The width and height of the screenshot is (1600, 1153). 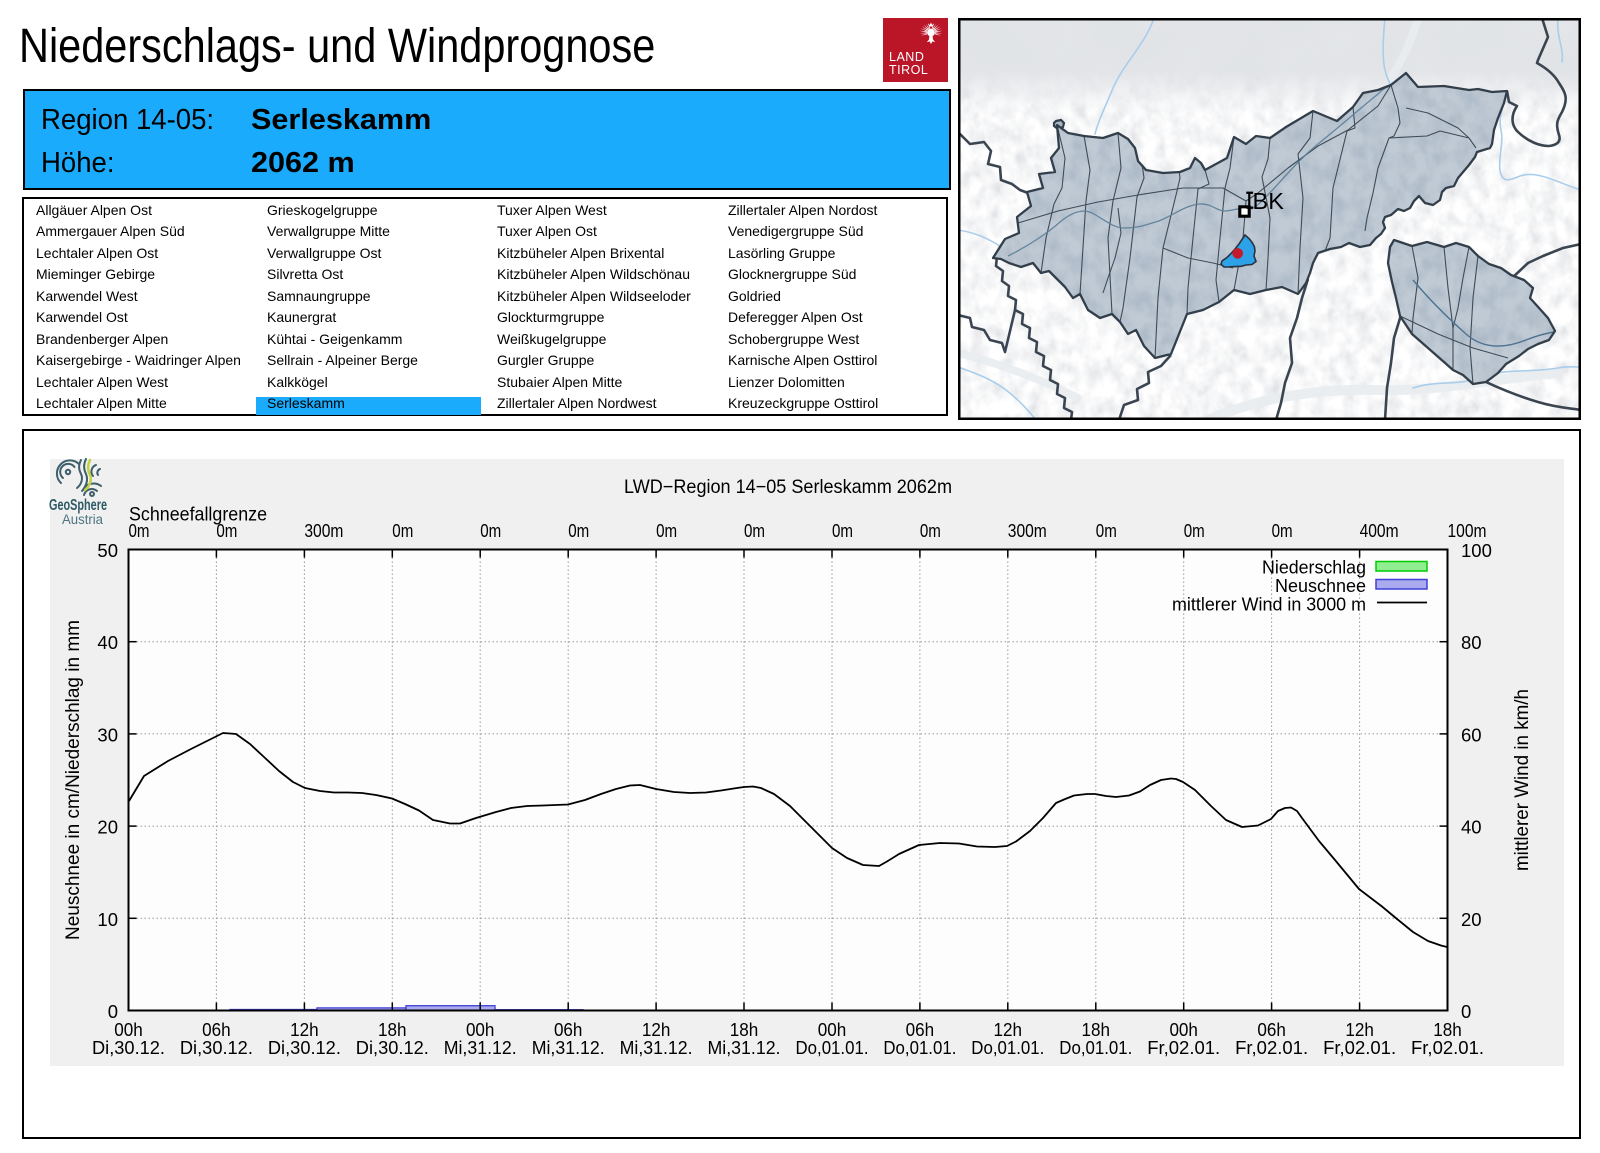 I want to click on svg-text: 400m, so click(x=1379, y=530).